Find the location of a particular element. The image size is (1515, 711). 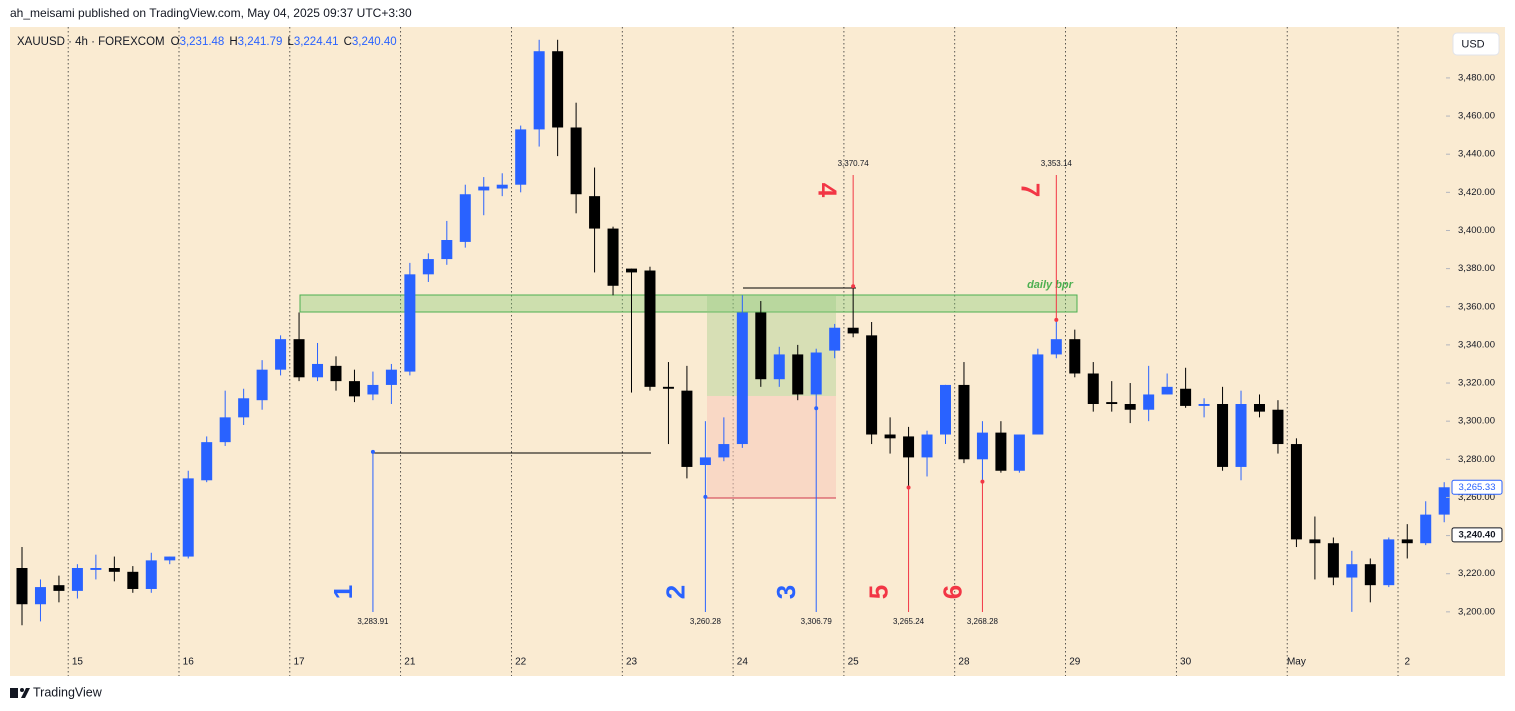

price-label-box is located at coordinates (1477, 487).